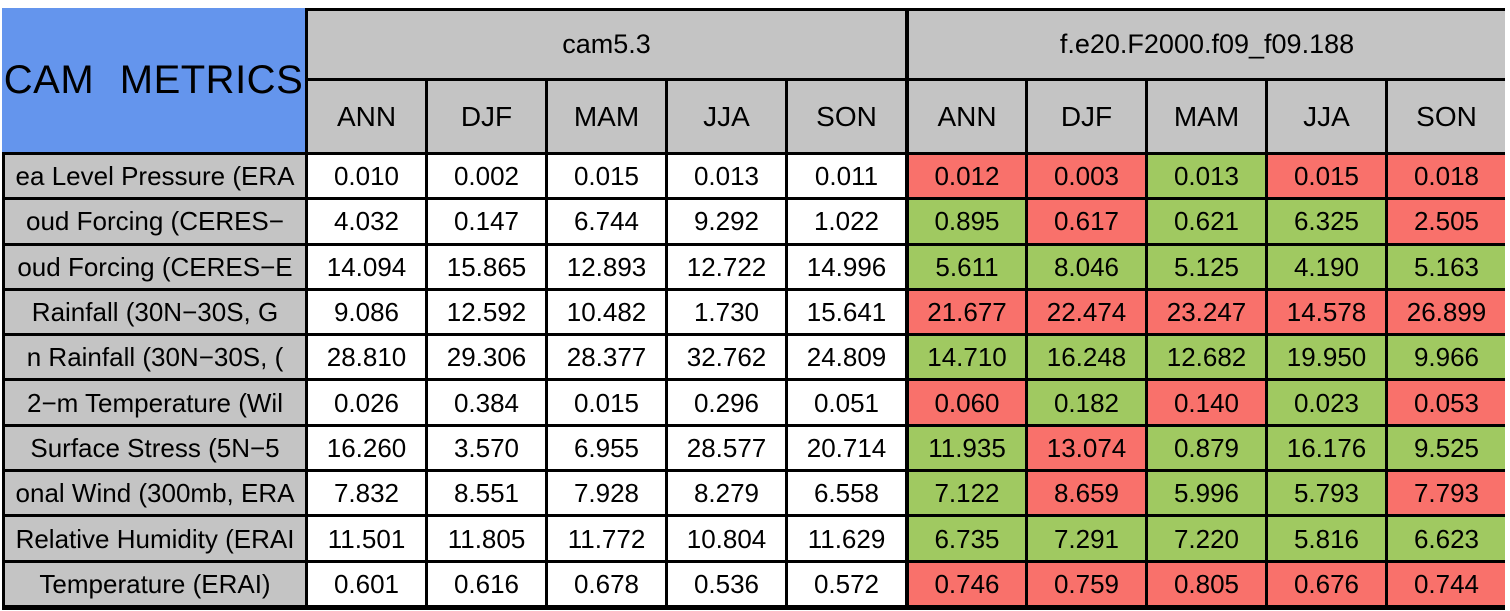 Image resolution: width=1510 pixels, height=611 pixels. Describe the element at coordinates (365, 265) in the screenshot. I see `metric-value-cell: 14.094` at that location.